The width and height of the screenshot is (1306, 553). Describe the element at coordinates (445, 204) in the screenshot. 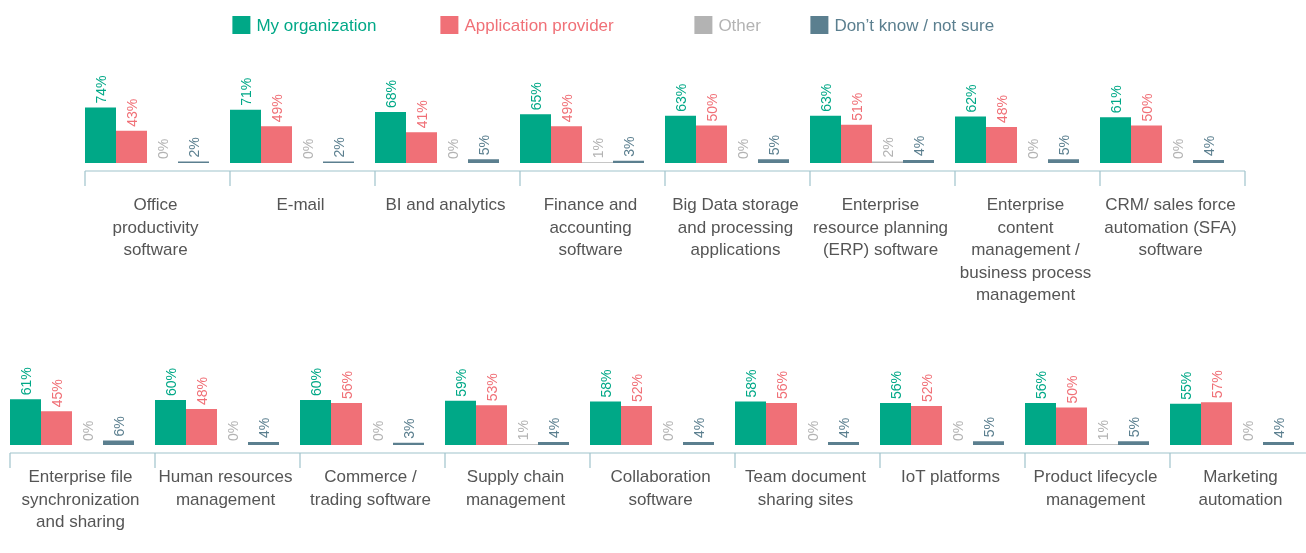

I see `x-tick-label: BI and analytics` at that location.